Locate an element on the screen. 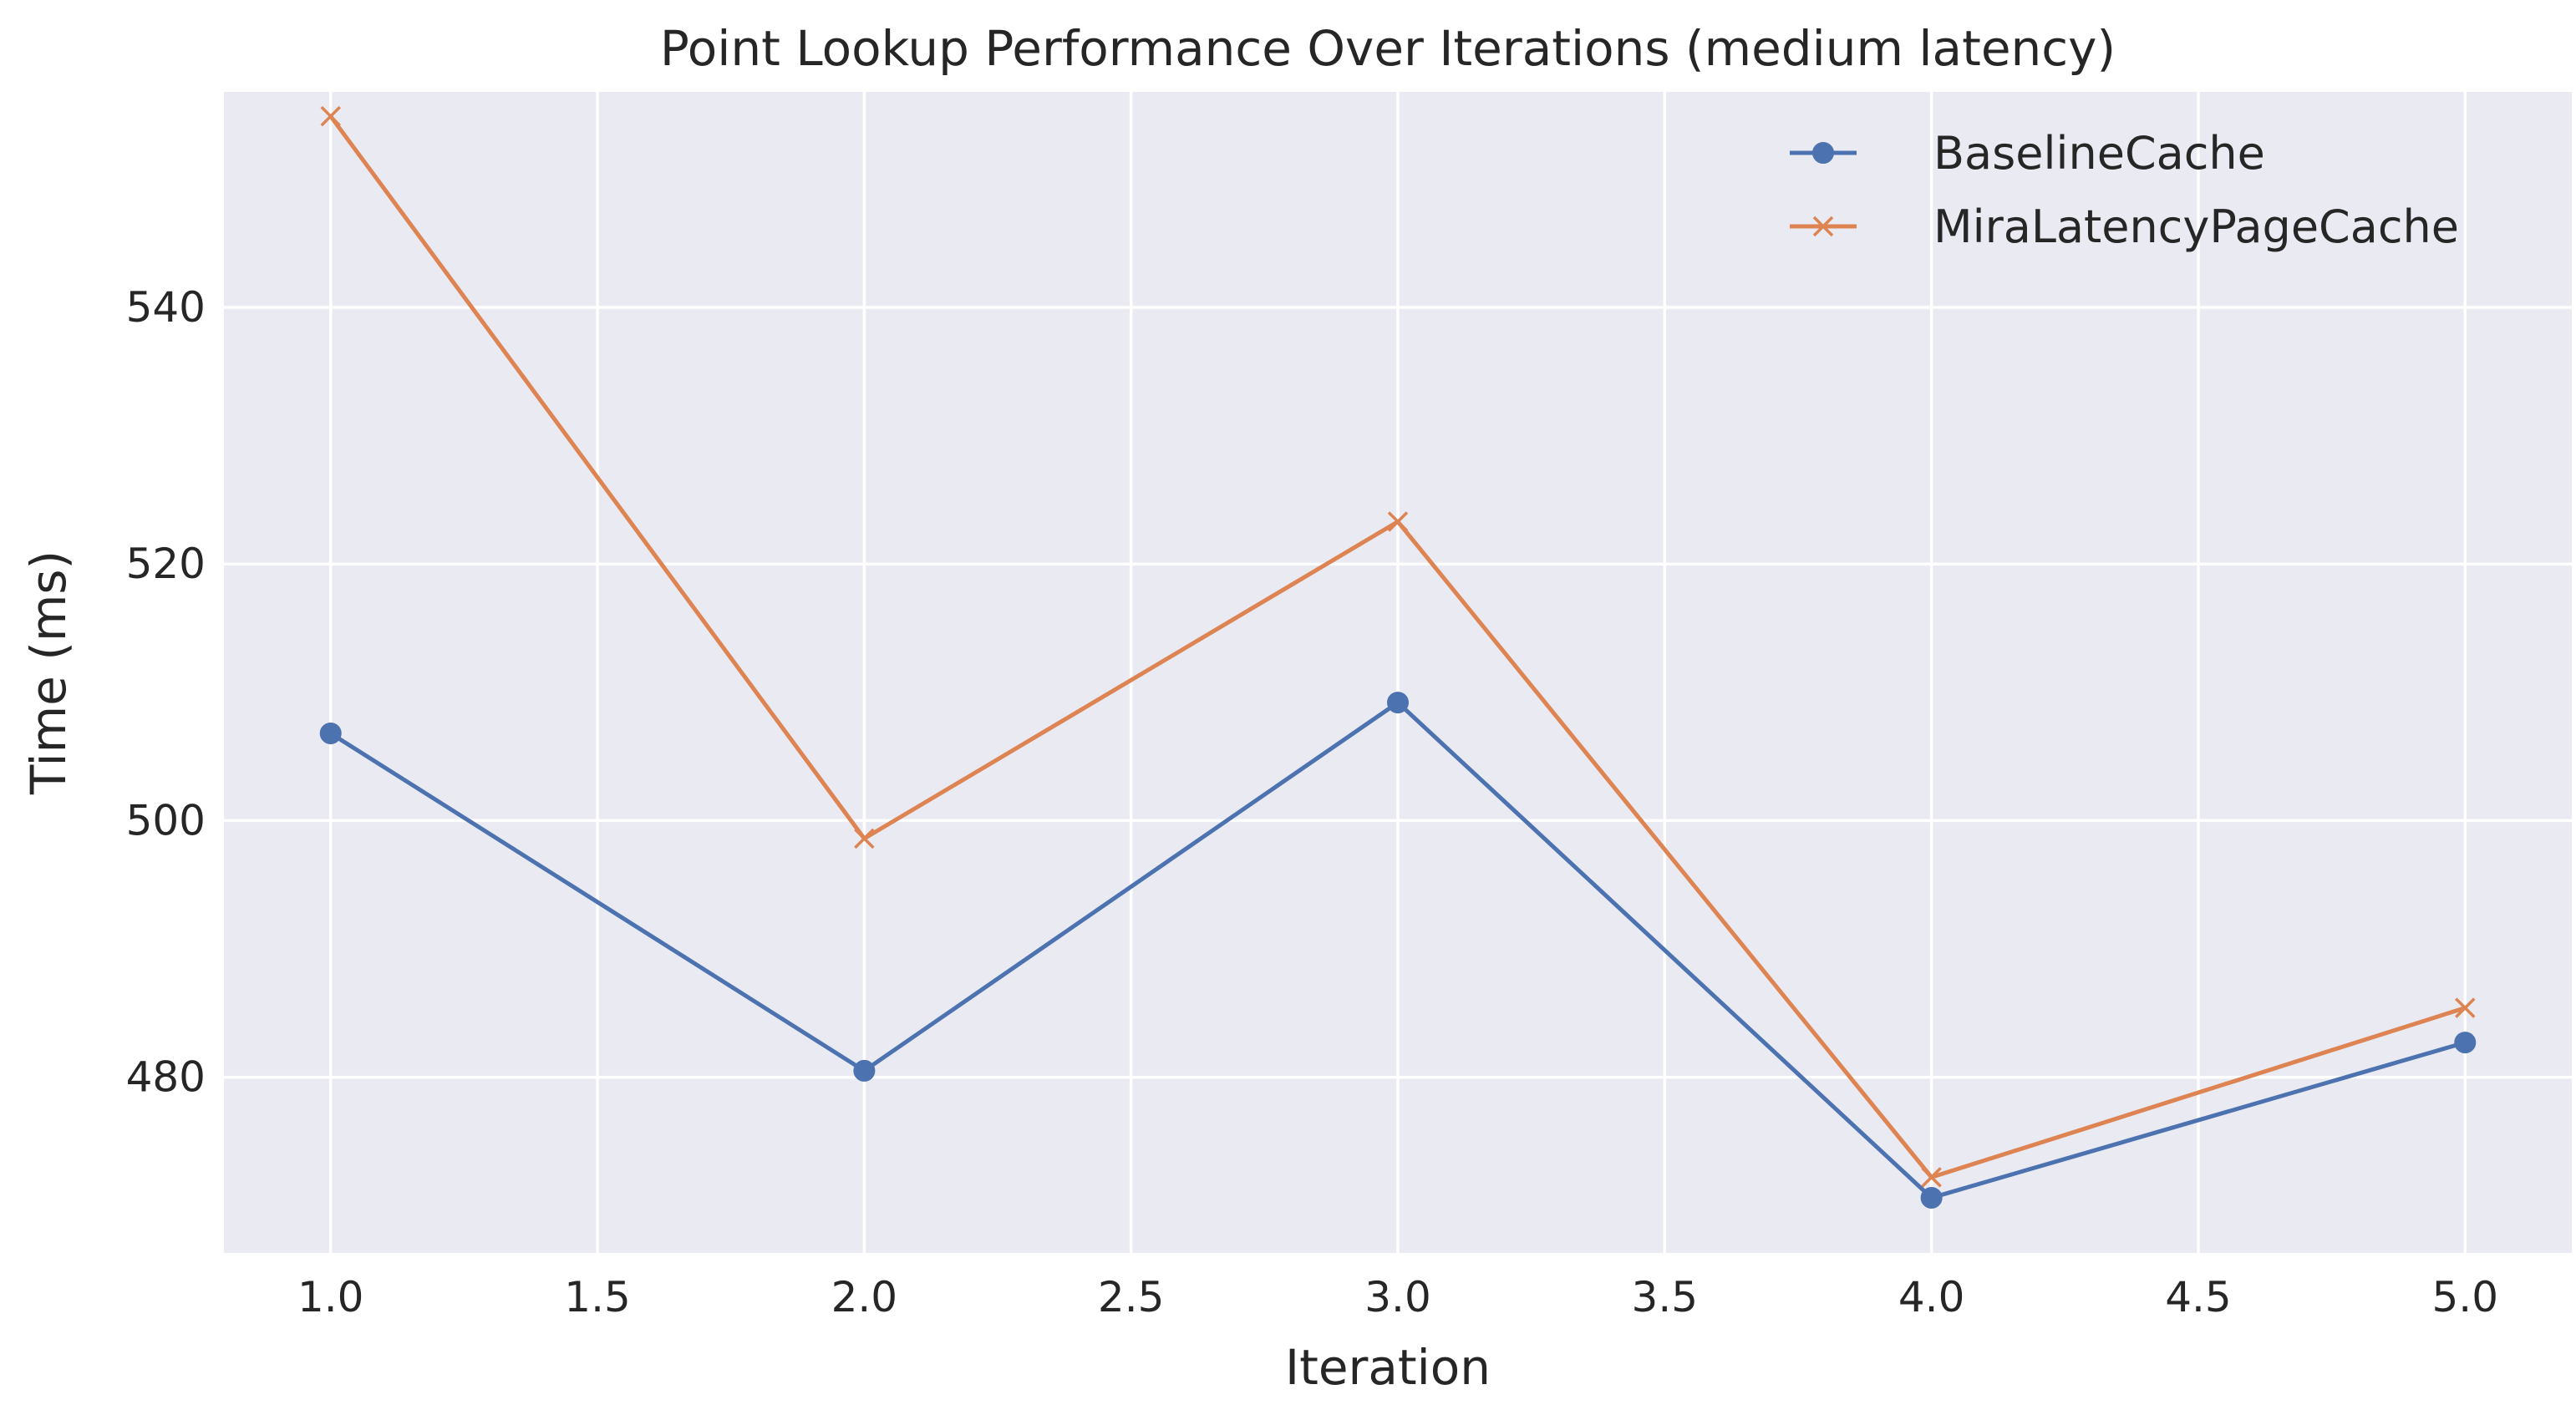 Image resolution: width=2576 pixels, height=1420 pixels. x-axis-ticks: 1.0 1.5 2.0 2.5 3.0 3.5 4.0 4.5 5.0 is located at coordinates (1397, 1297).